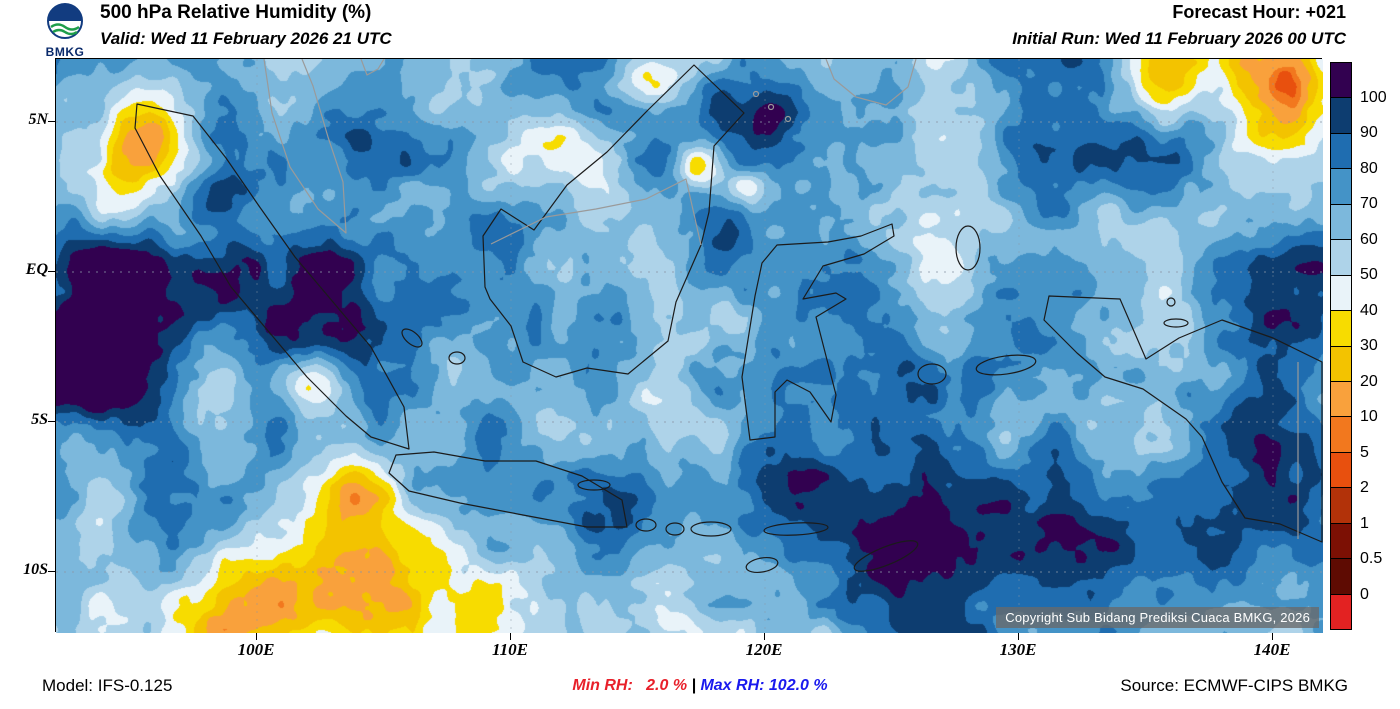 The width and height of the screenshot is (1400, 709). I want to click on bmkg-logo-label: BMKG, so click(65, 52).